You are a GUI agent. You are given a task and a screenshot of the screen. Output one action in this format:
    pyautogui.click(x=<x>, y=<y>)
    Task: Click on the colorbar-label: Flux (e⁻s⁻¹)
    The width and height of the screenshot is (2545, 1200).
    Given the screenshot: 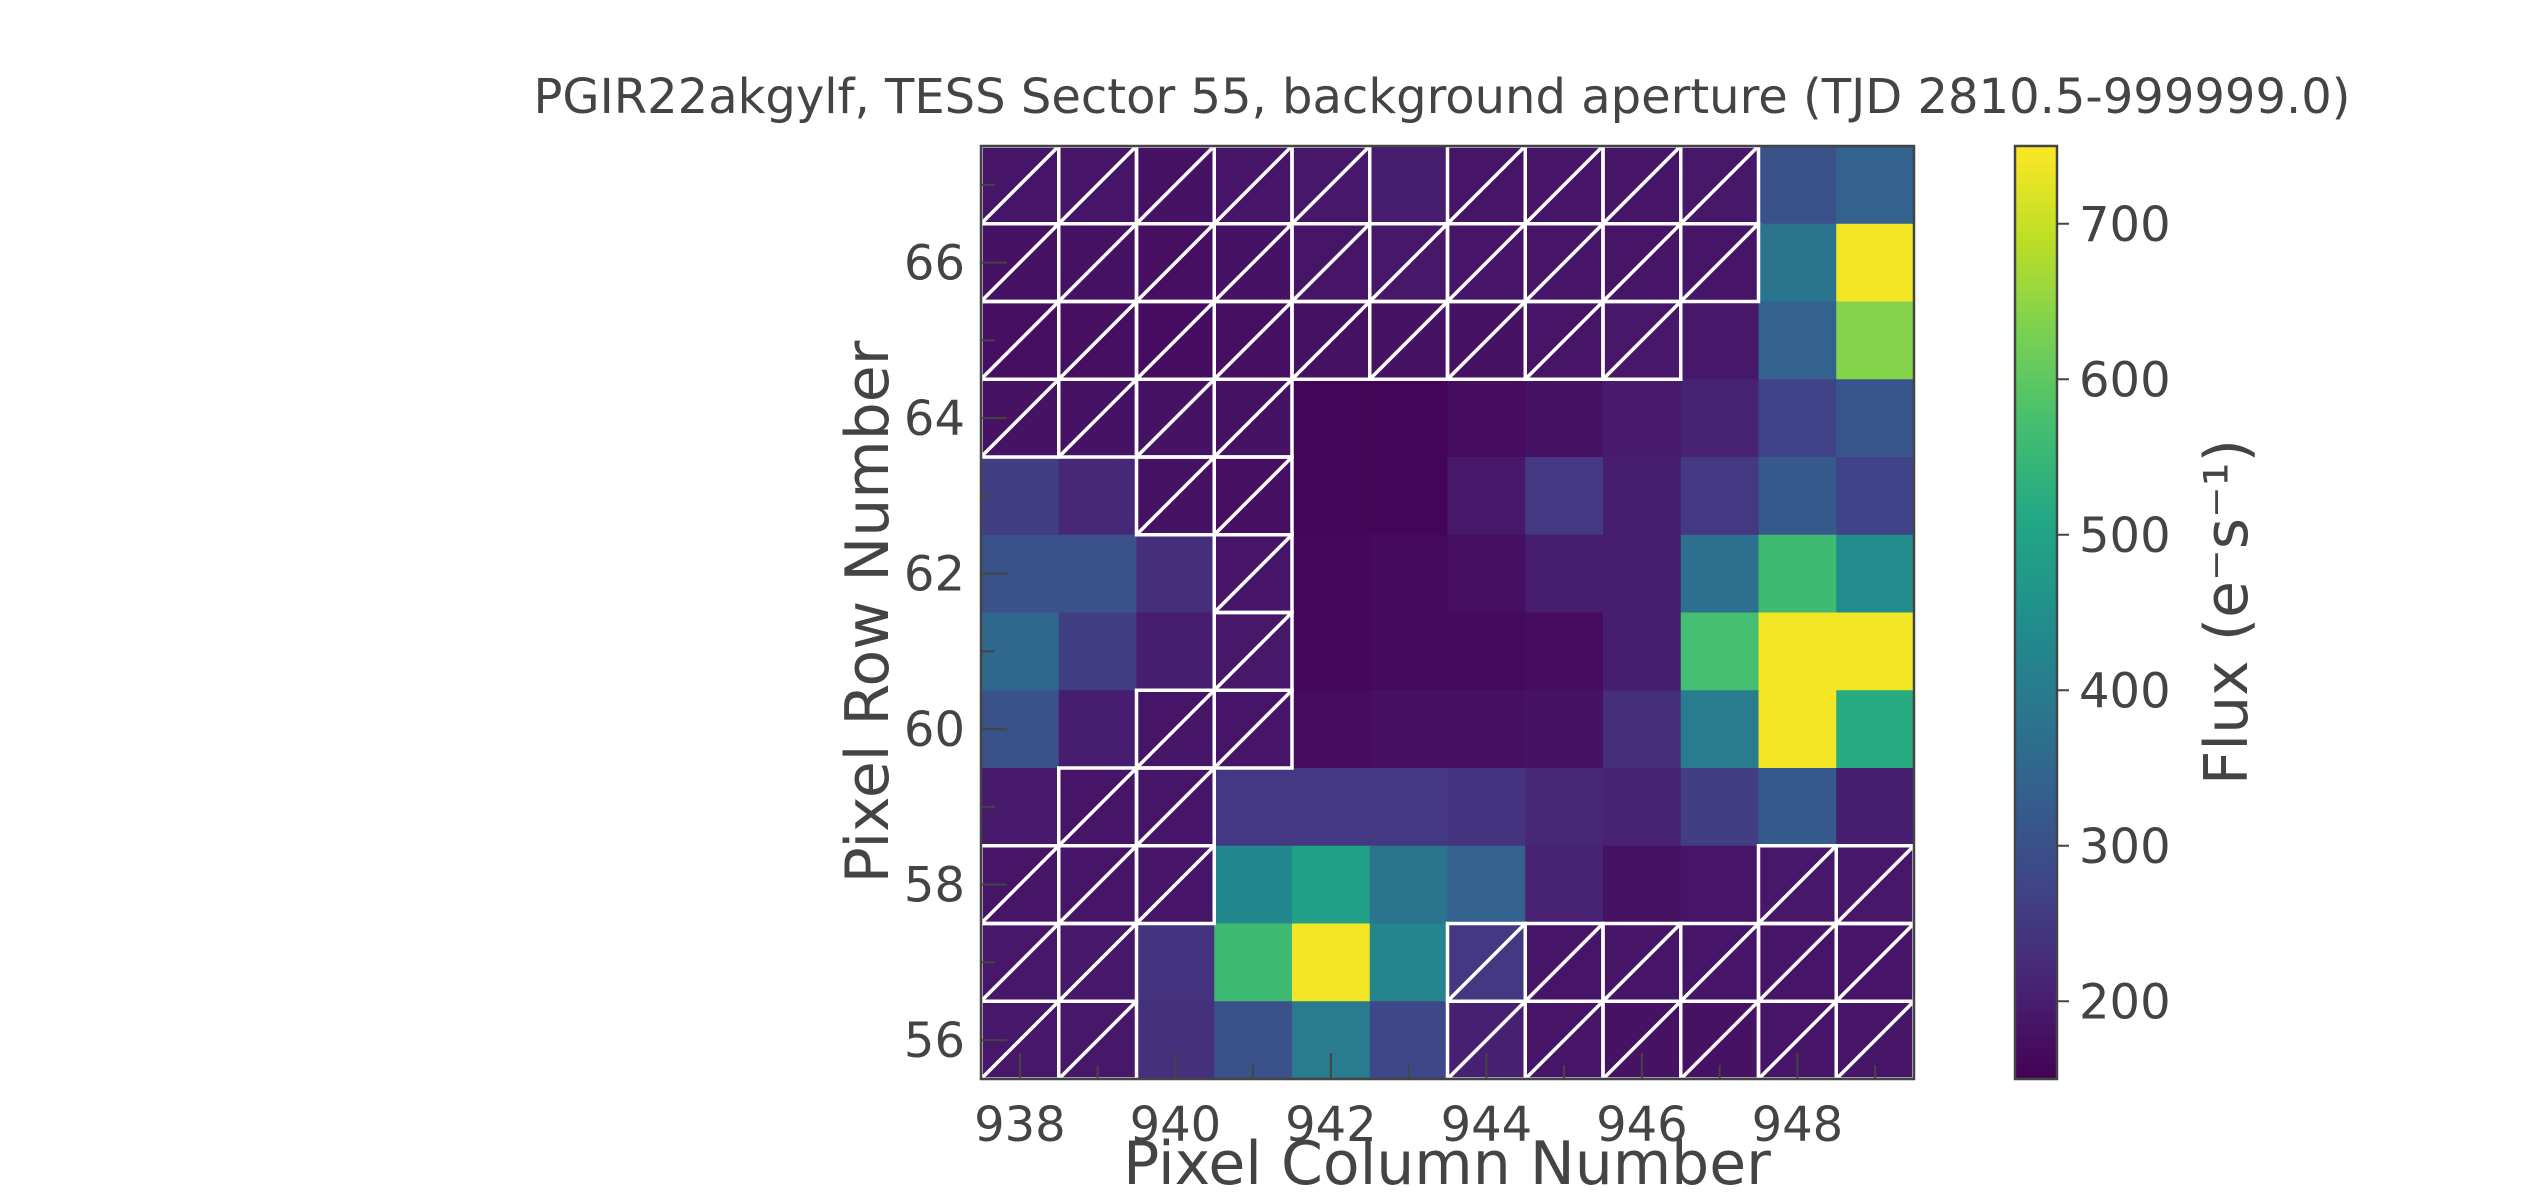 What is the action you would take?
    pyautogui.click(x=2227, y=612)
    